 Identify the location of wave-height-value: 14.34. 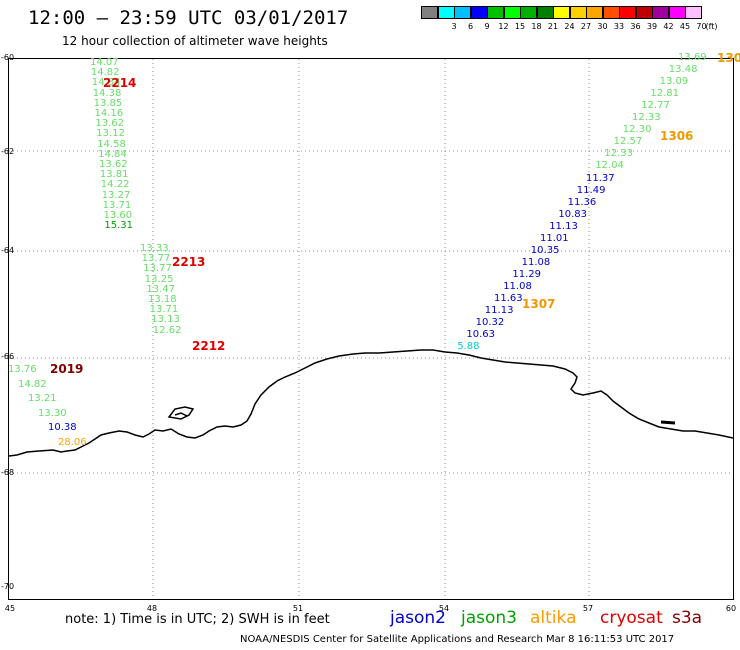
(106, 83).